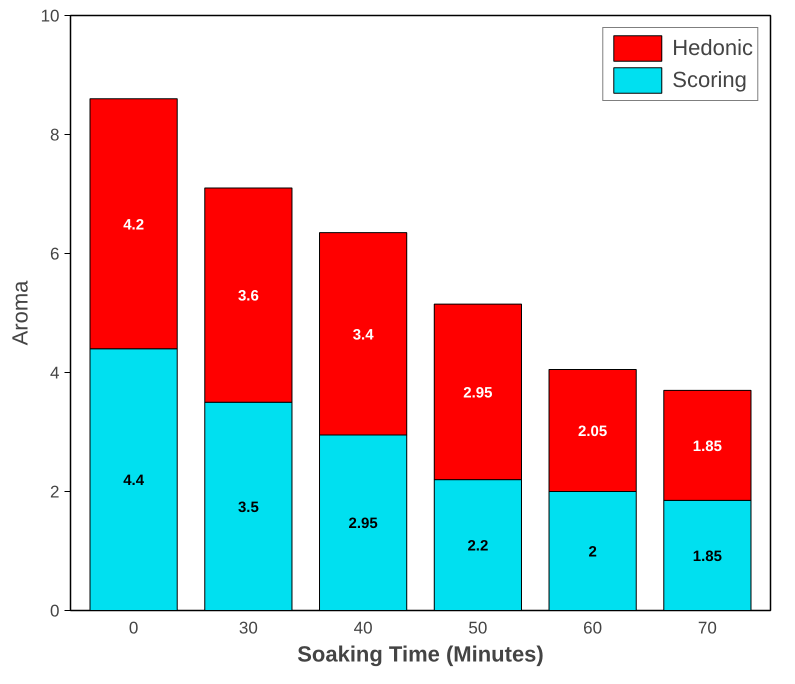 This screenshot has height=684, width=795. I want to click on data-label: 2, so click(592, 552).